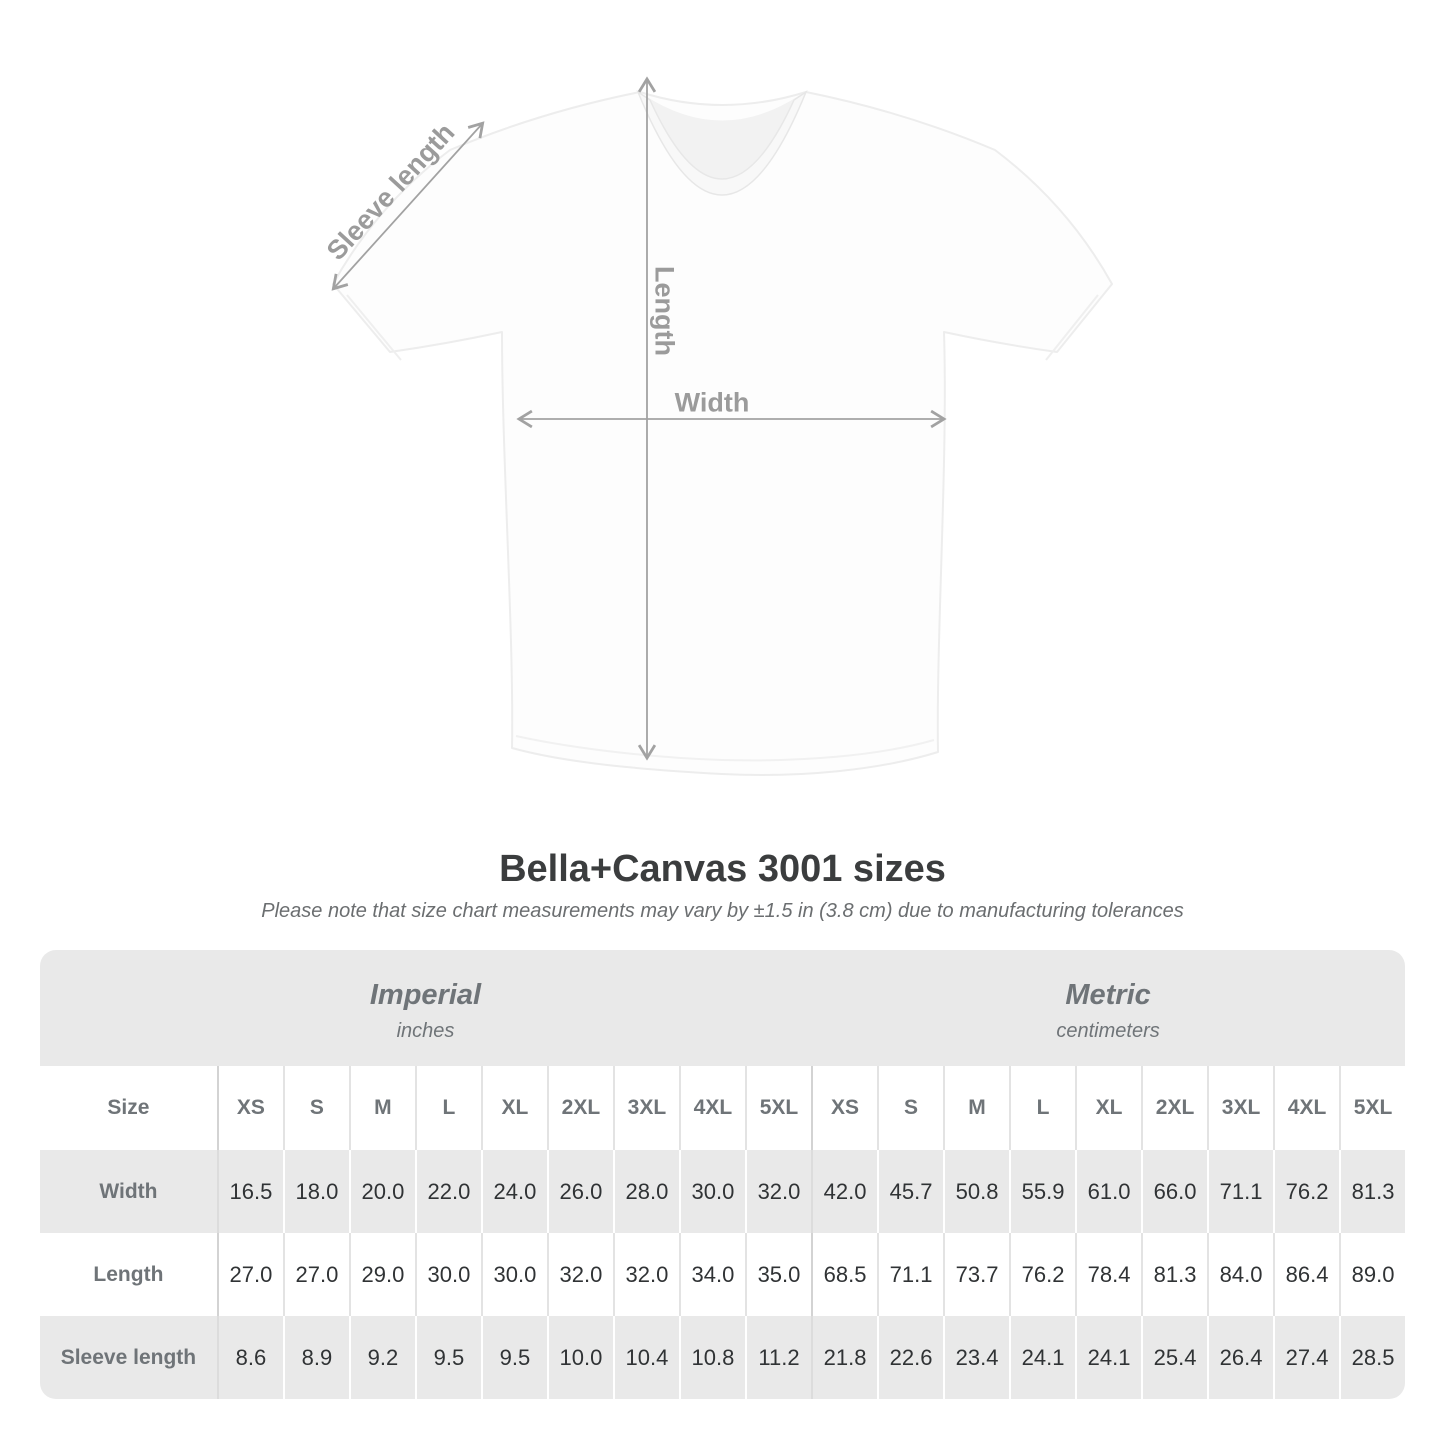  I want to click on cell-sleeve-length-metric-4xl: 27.4, so click(1306, 1357).